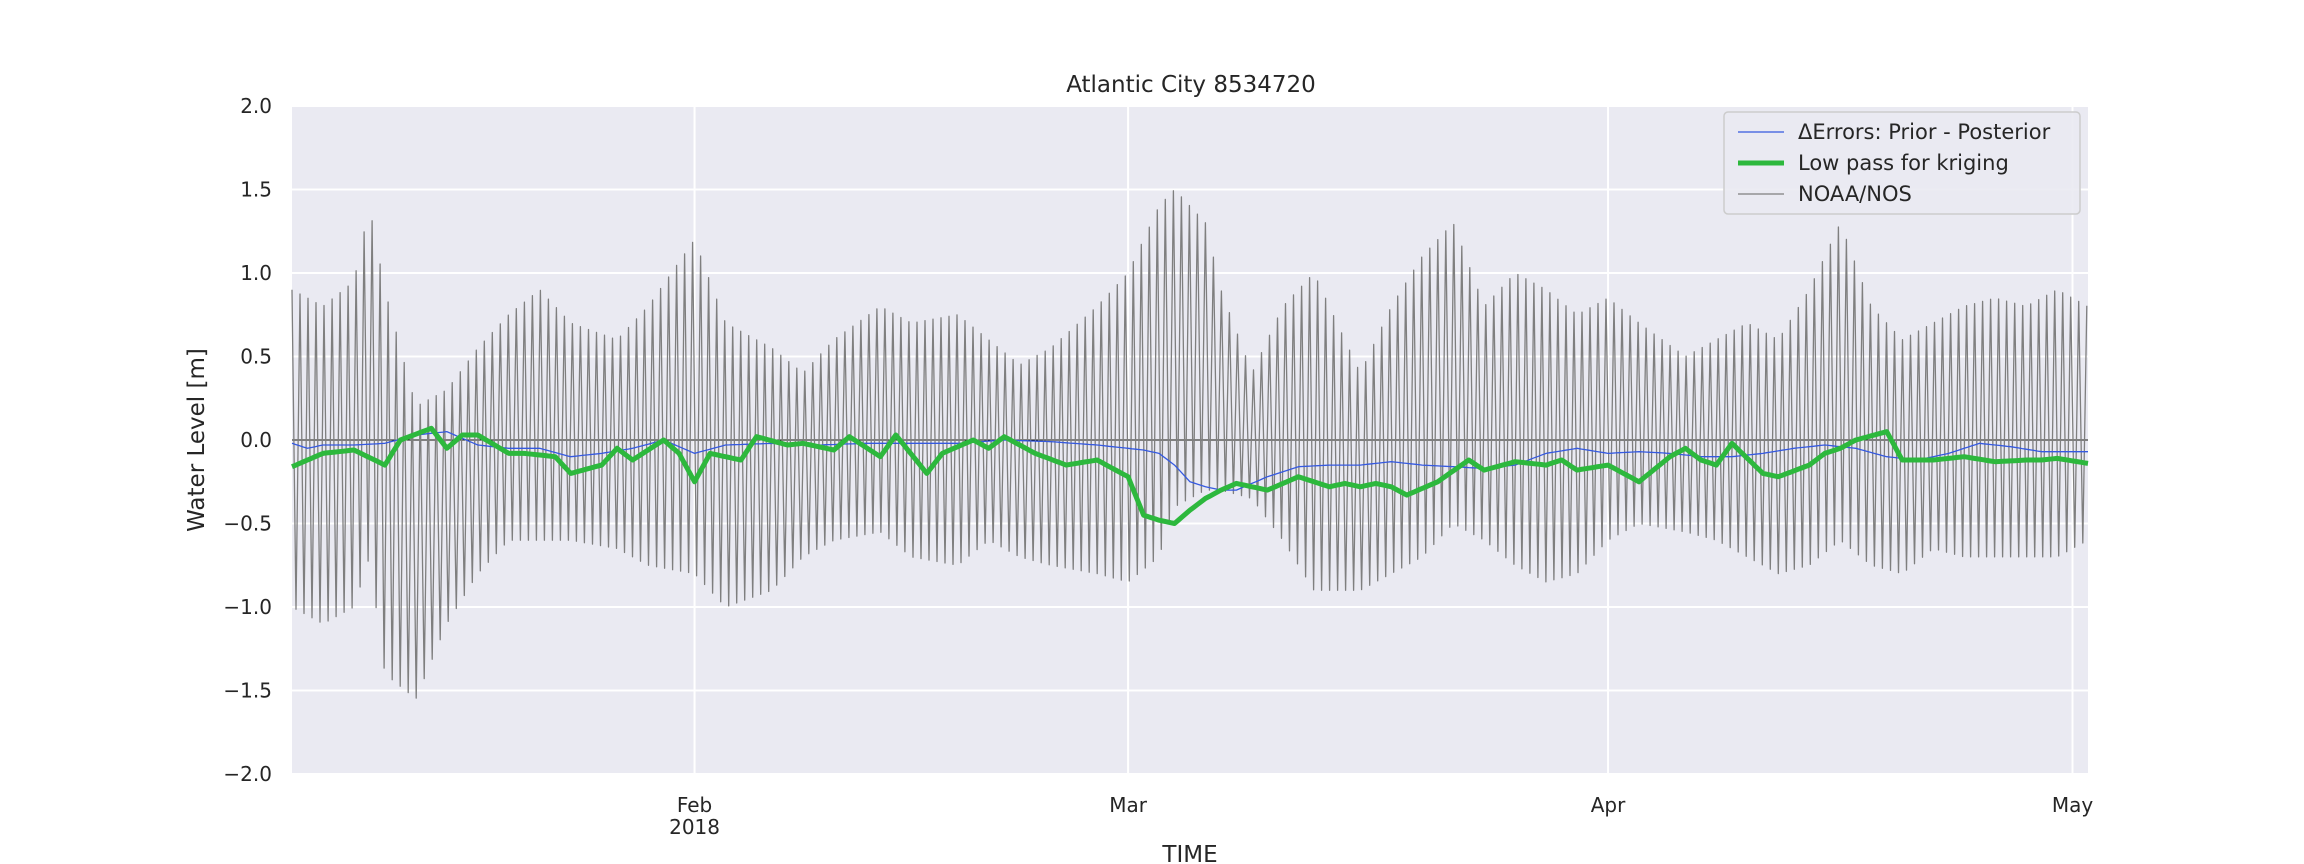 The height and width of the screenshot is (864, 2304). Describe the element at coordinates (256, 106) in the screenshot. I see `y-tick-label: 2.0` at that location.